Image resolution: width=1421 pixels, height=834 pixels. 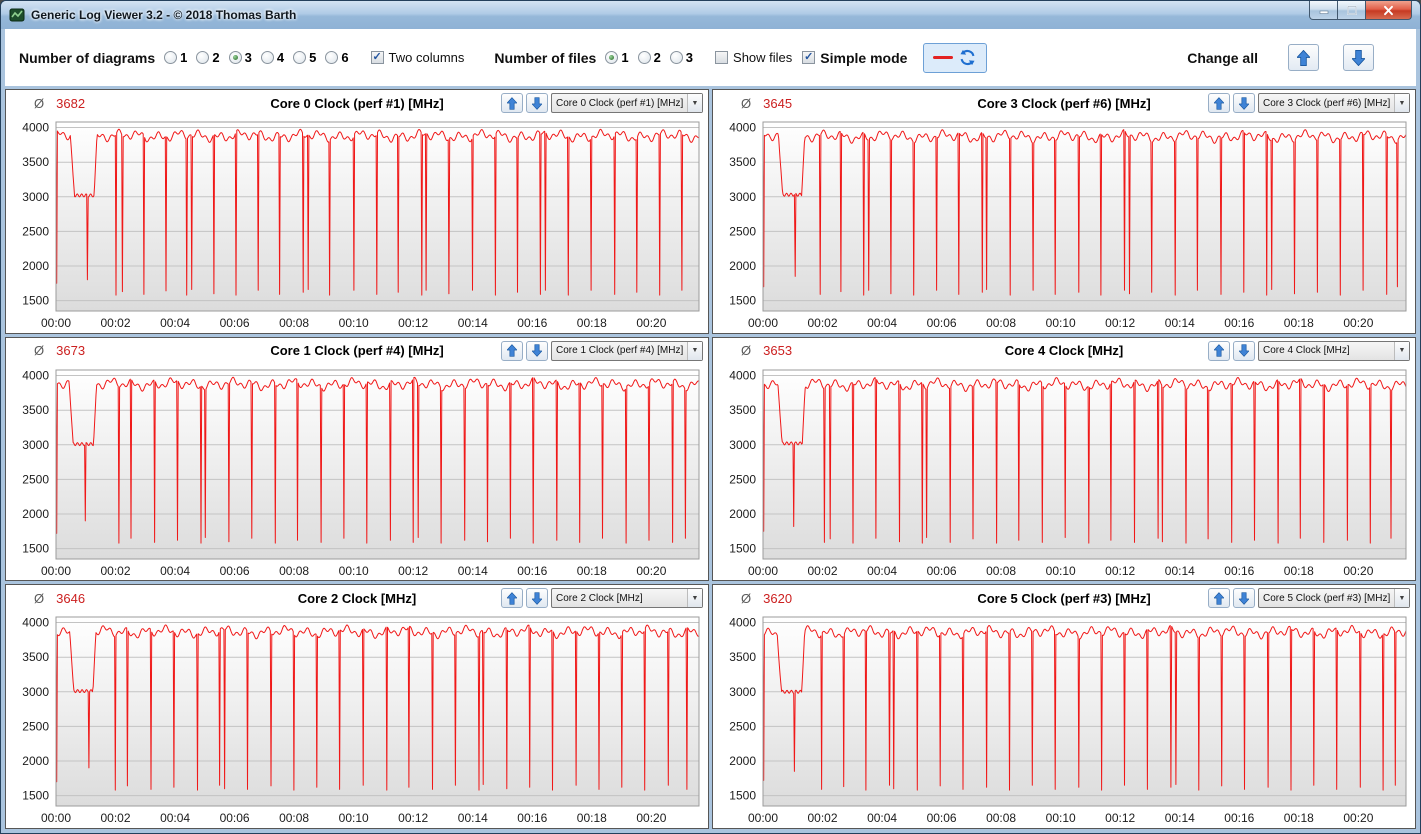 What do you see at coordinates (742, 444) in the screenshot?
I see `svg-text: 3000` at bounding box center [742, 444].